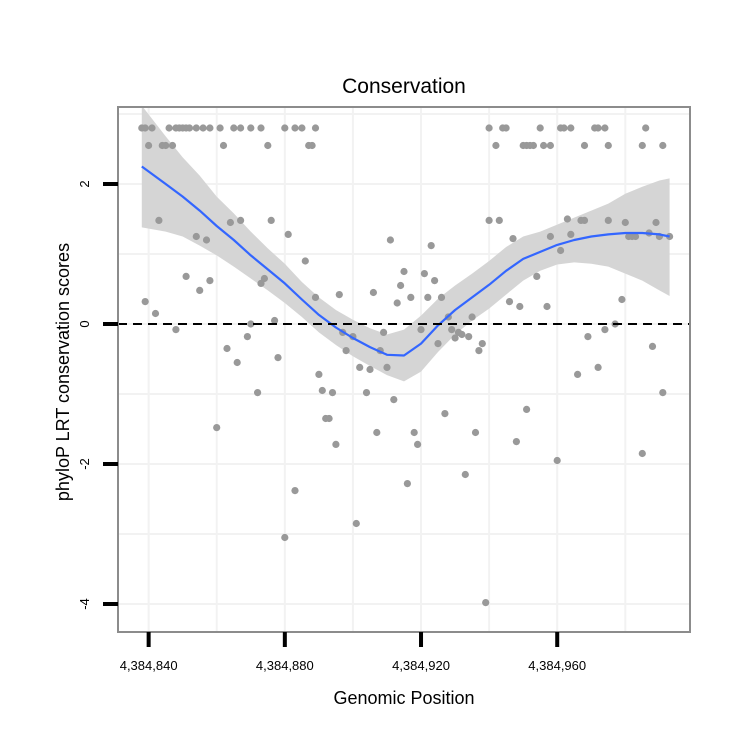 The width and height of the screenshot is (750, 750). What do you see at coordinates (421, 665) in the screenshot?
I see `x-tick-label: 4,384,920` at bounding box center [421, 665].